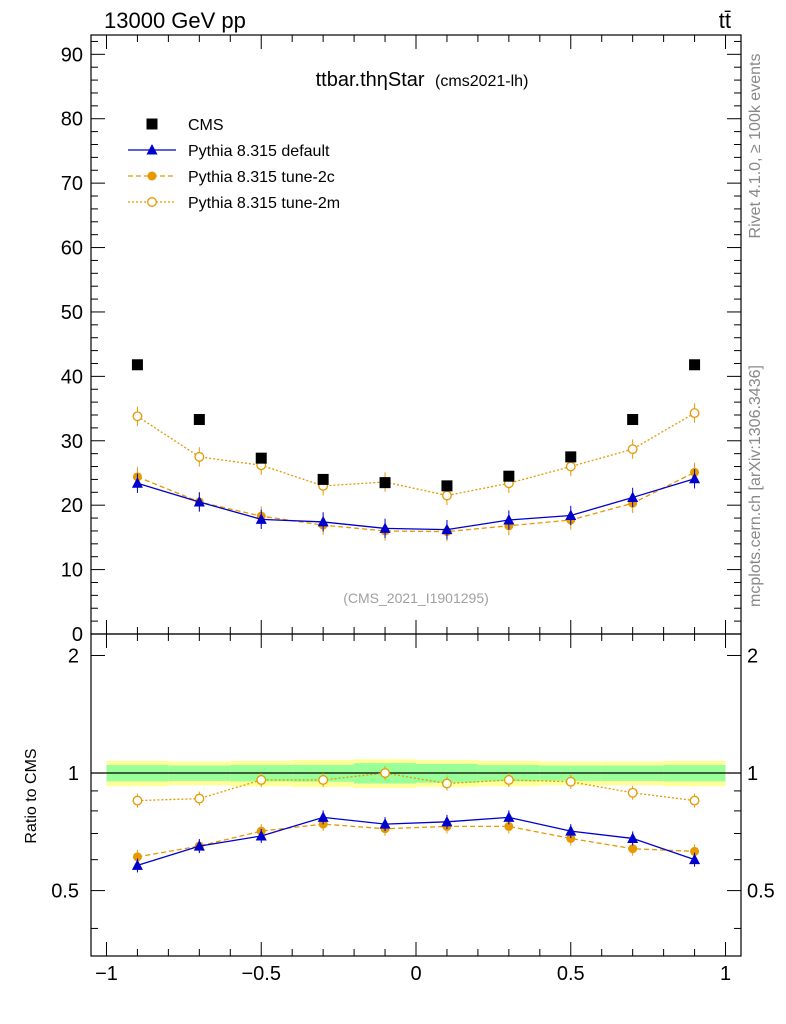 Image resolution: width=786 pixels, height=1024 pixels. Describe the element at coordinates (77, 635) in the screenshot. I see `y-tick-label-main: 0` at that location.